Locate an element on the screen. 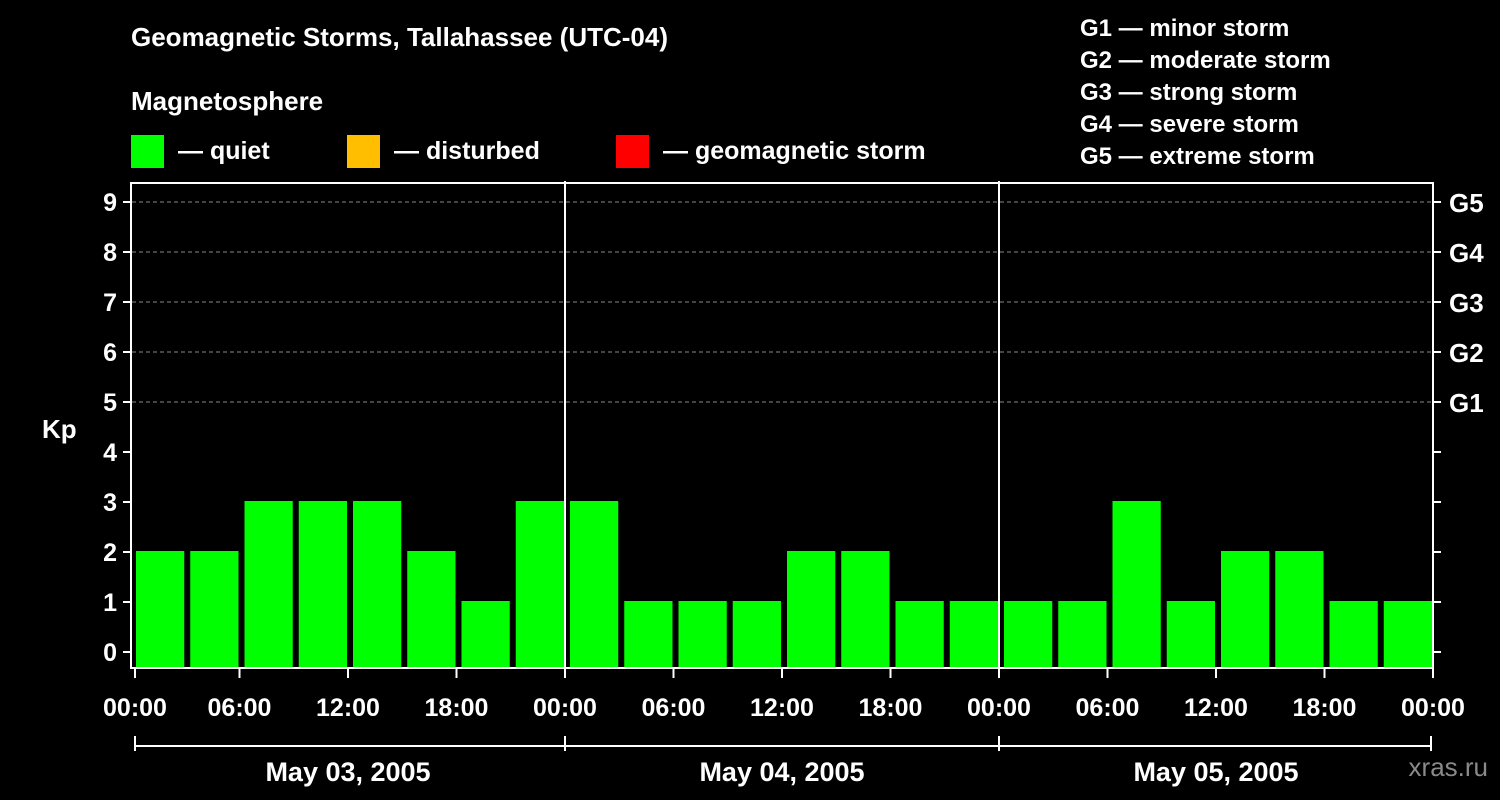  legend-swatch-storm is located at coordinates (632, 151).